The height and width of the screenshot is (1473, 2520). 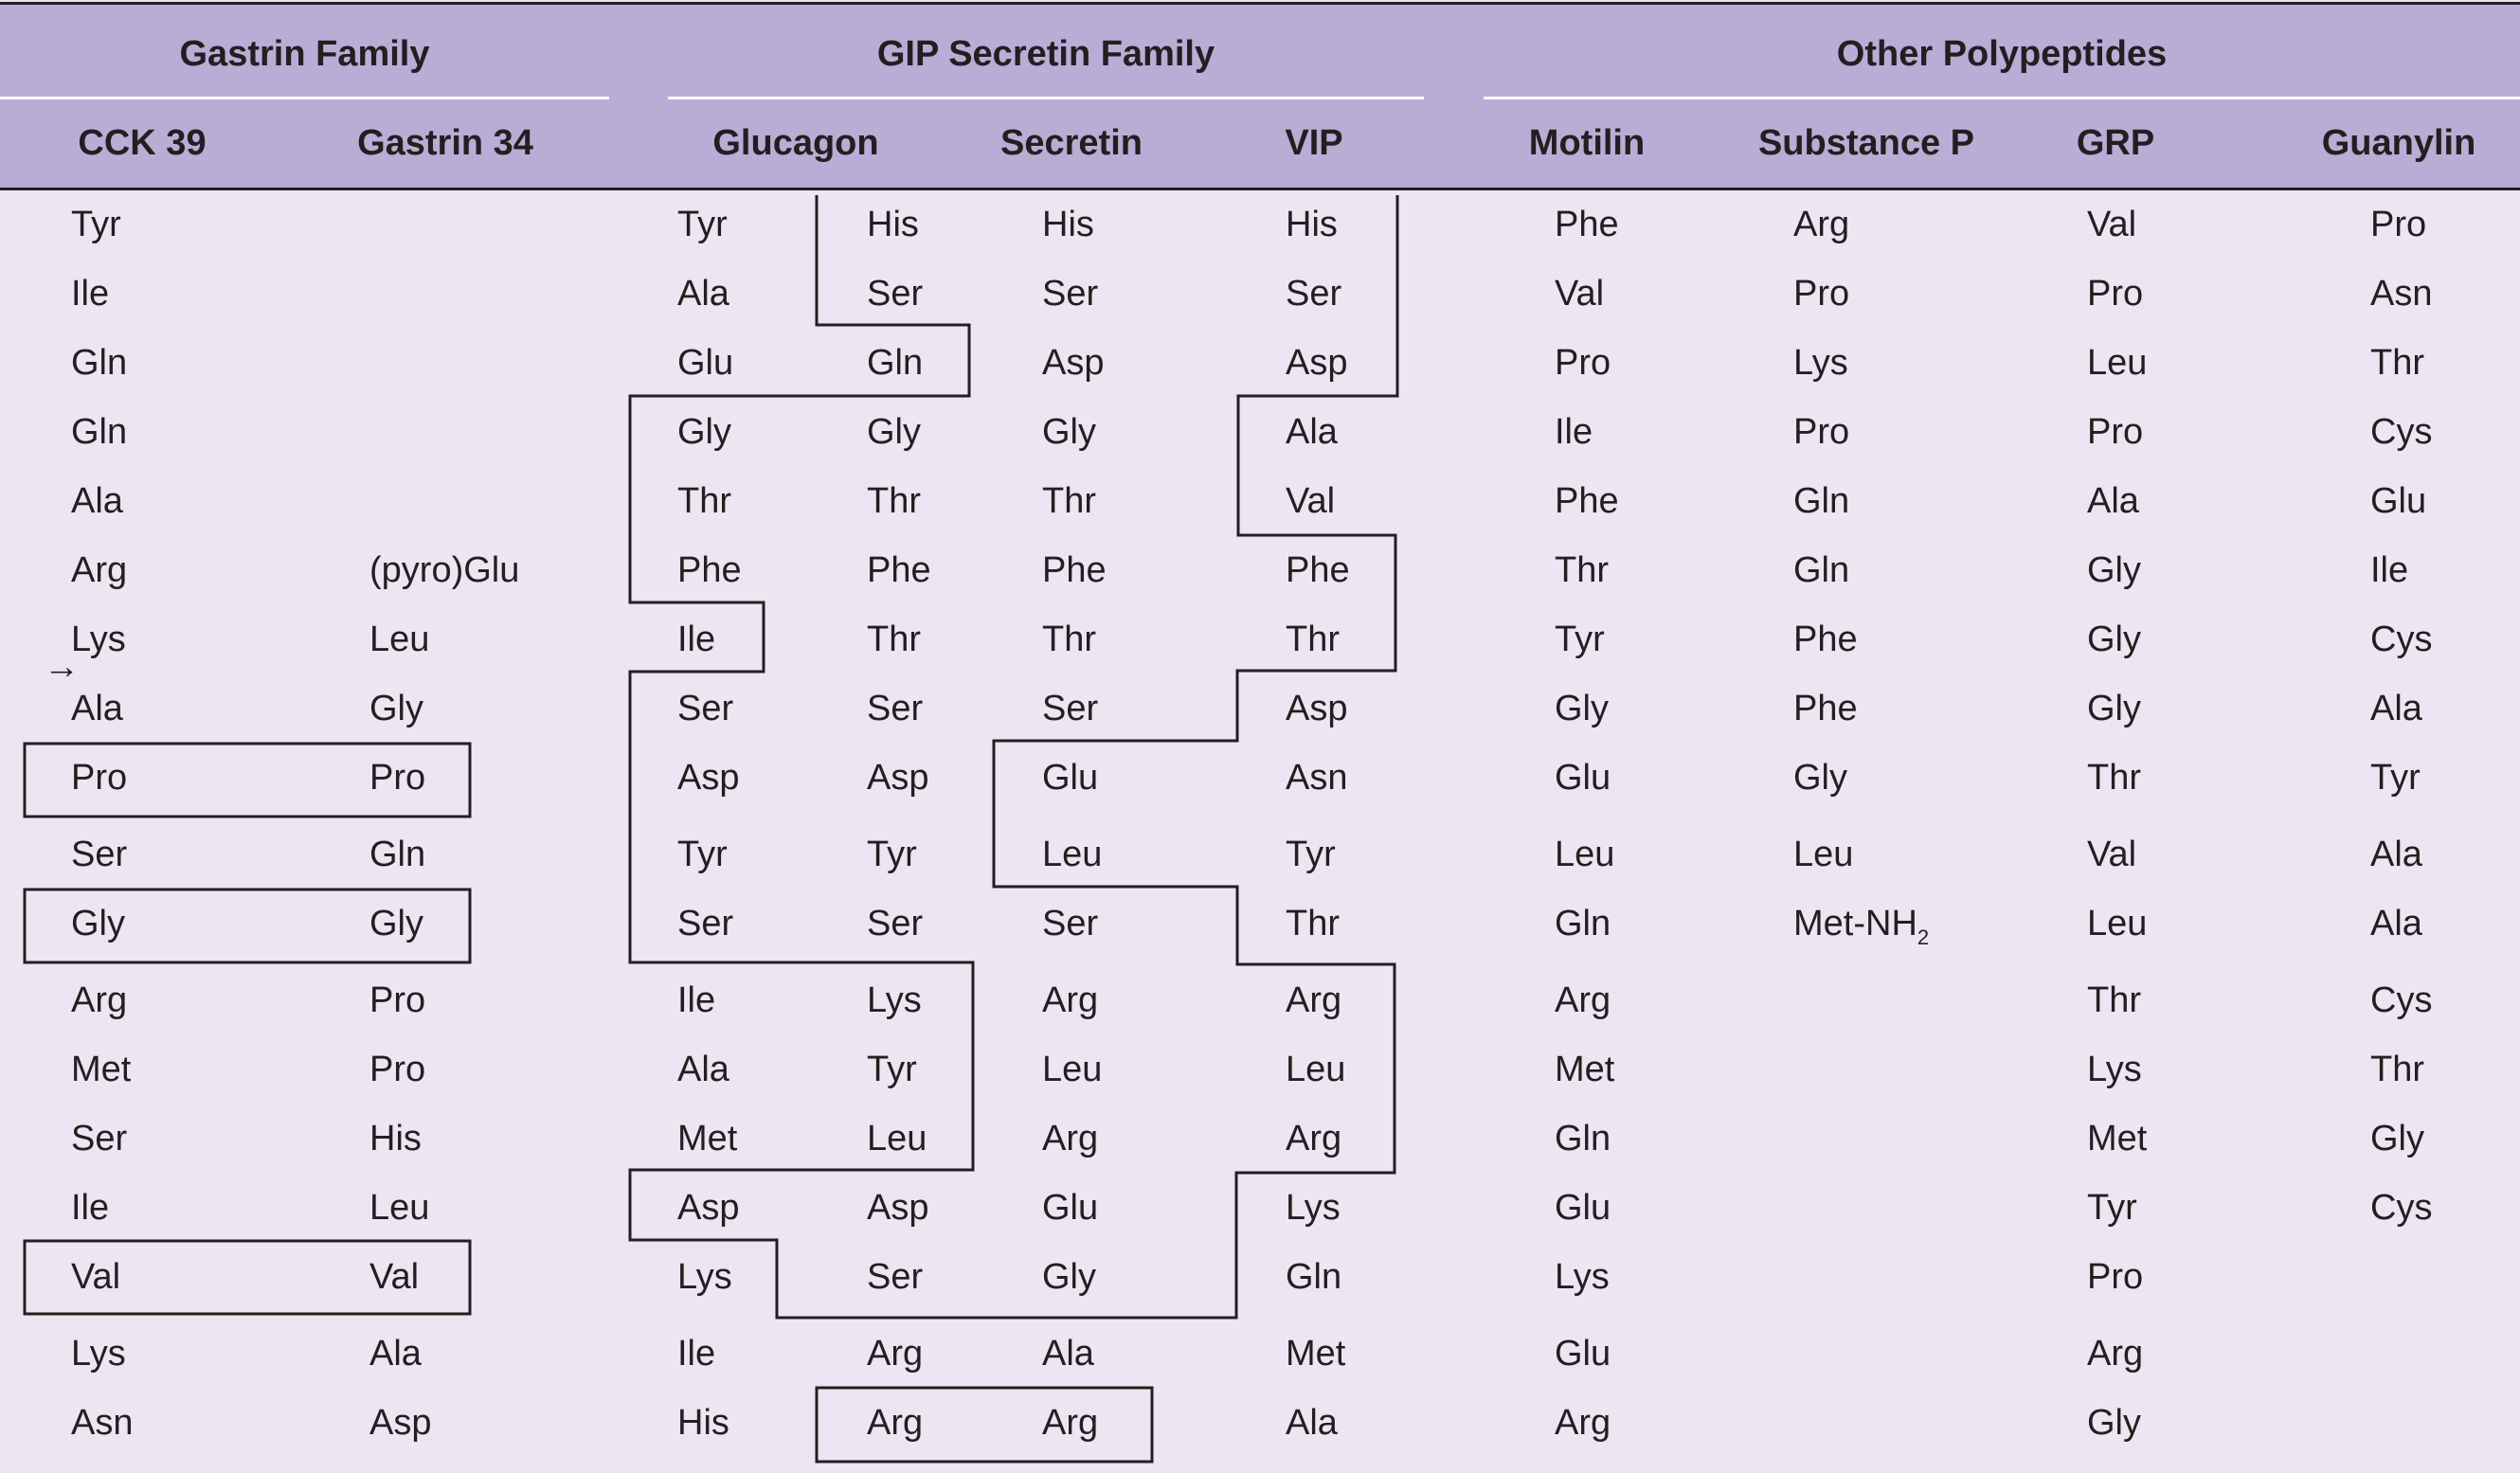 I want to click on col-motilin: Motilin, so click(x=1587, y=143).